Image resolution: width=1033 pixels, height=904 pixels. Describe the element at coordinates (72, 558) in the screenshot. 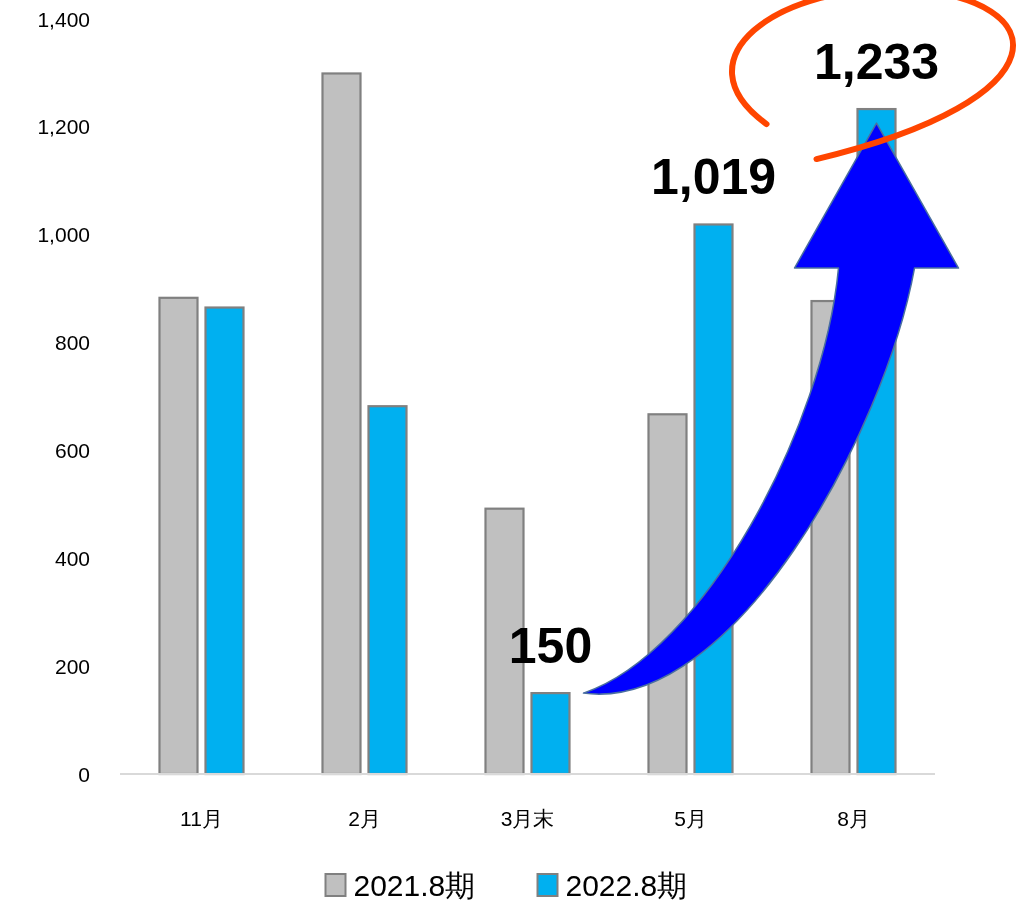

I see `y-tick-label: 400` at that location.